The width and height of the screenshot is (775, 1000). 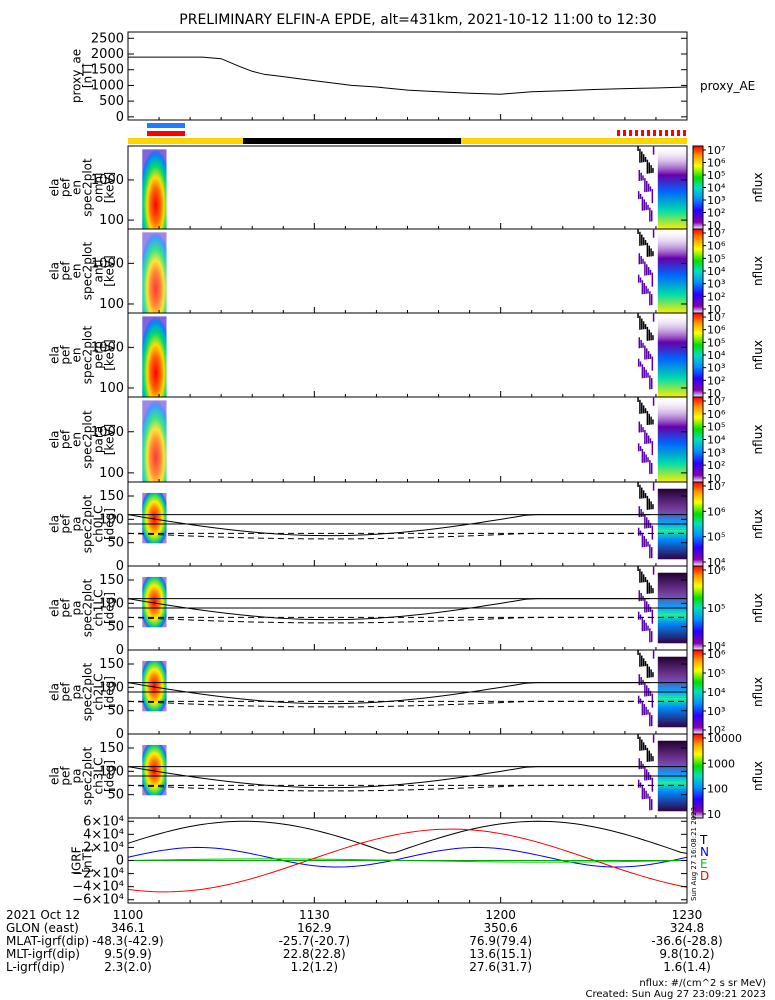 I want to click on red-dash-segment, so click(x=618, y=133).